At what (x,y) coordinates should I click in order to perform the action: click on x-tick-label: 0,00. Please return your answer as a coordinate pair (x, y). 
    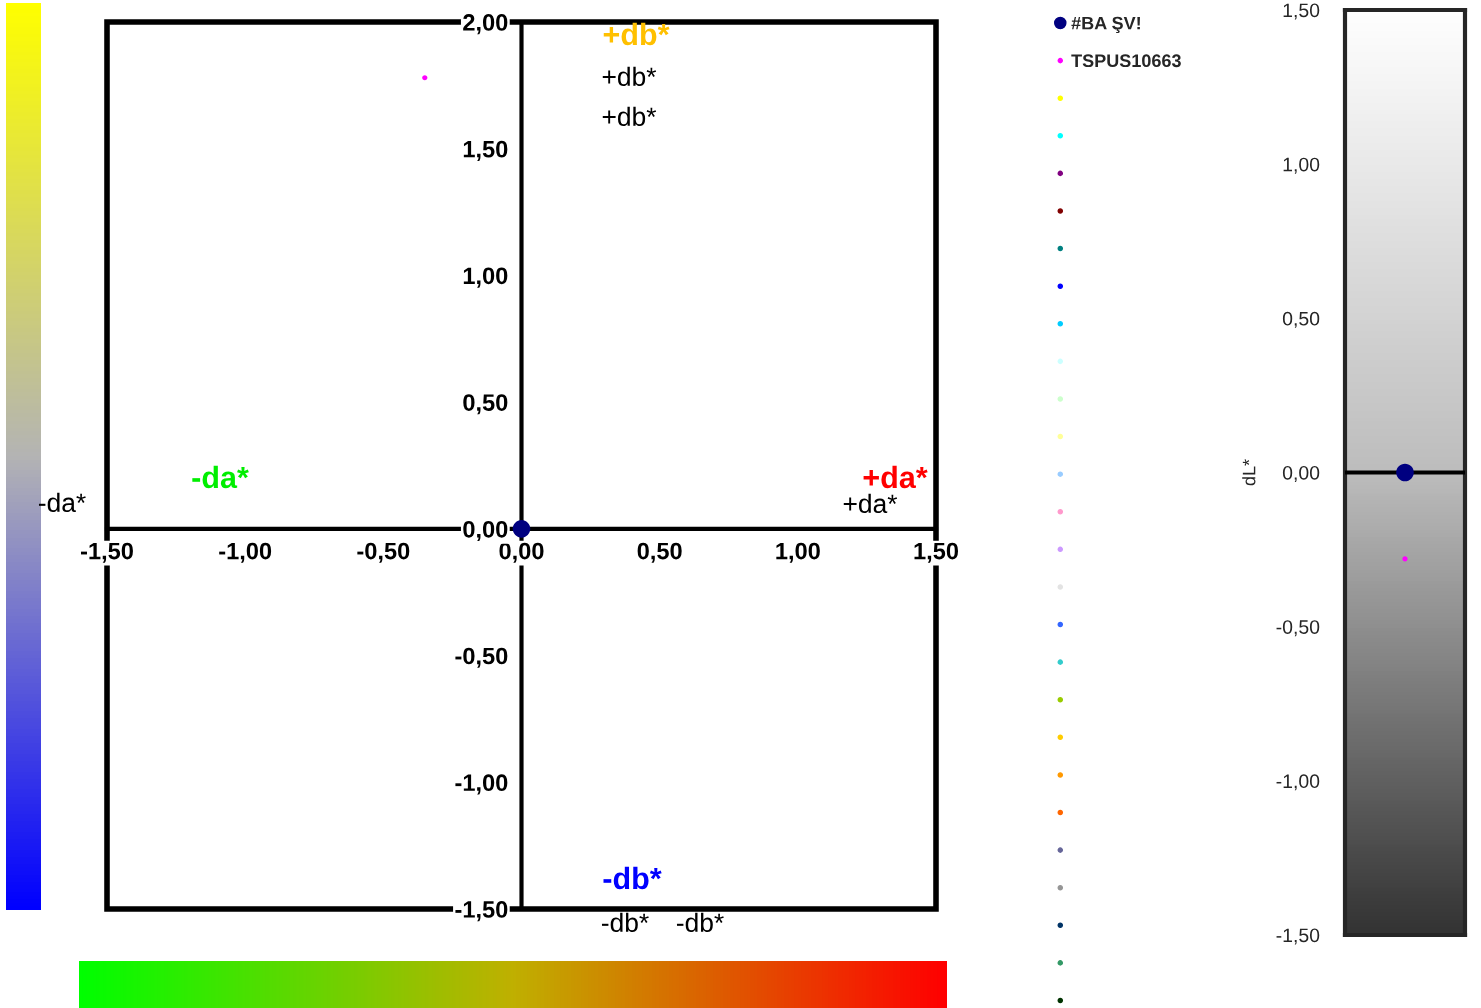
    Looking at the image, I should click on (521, 552).